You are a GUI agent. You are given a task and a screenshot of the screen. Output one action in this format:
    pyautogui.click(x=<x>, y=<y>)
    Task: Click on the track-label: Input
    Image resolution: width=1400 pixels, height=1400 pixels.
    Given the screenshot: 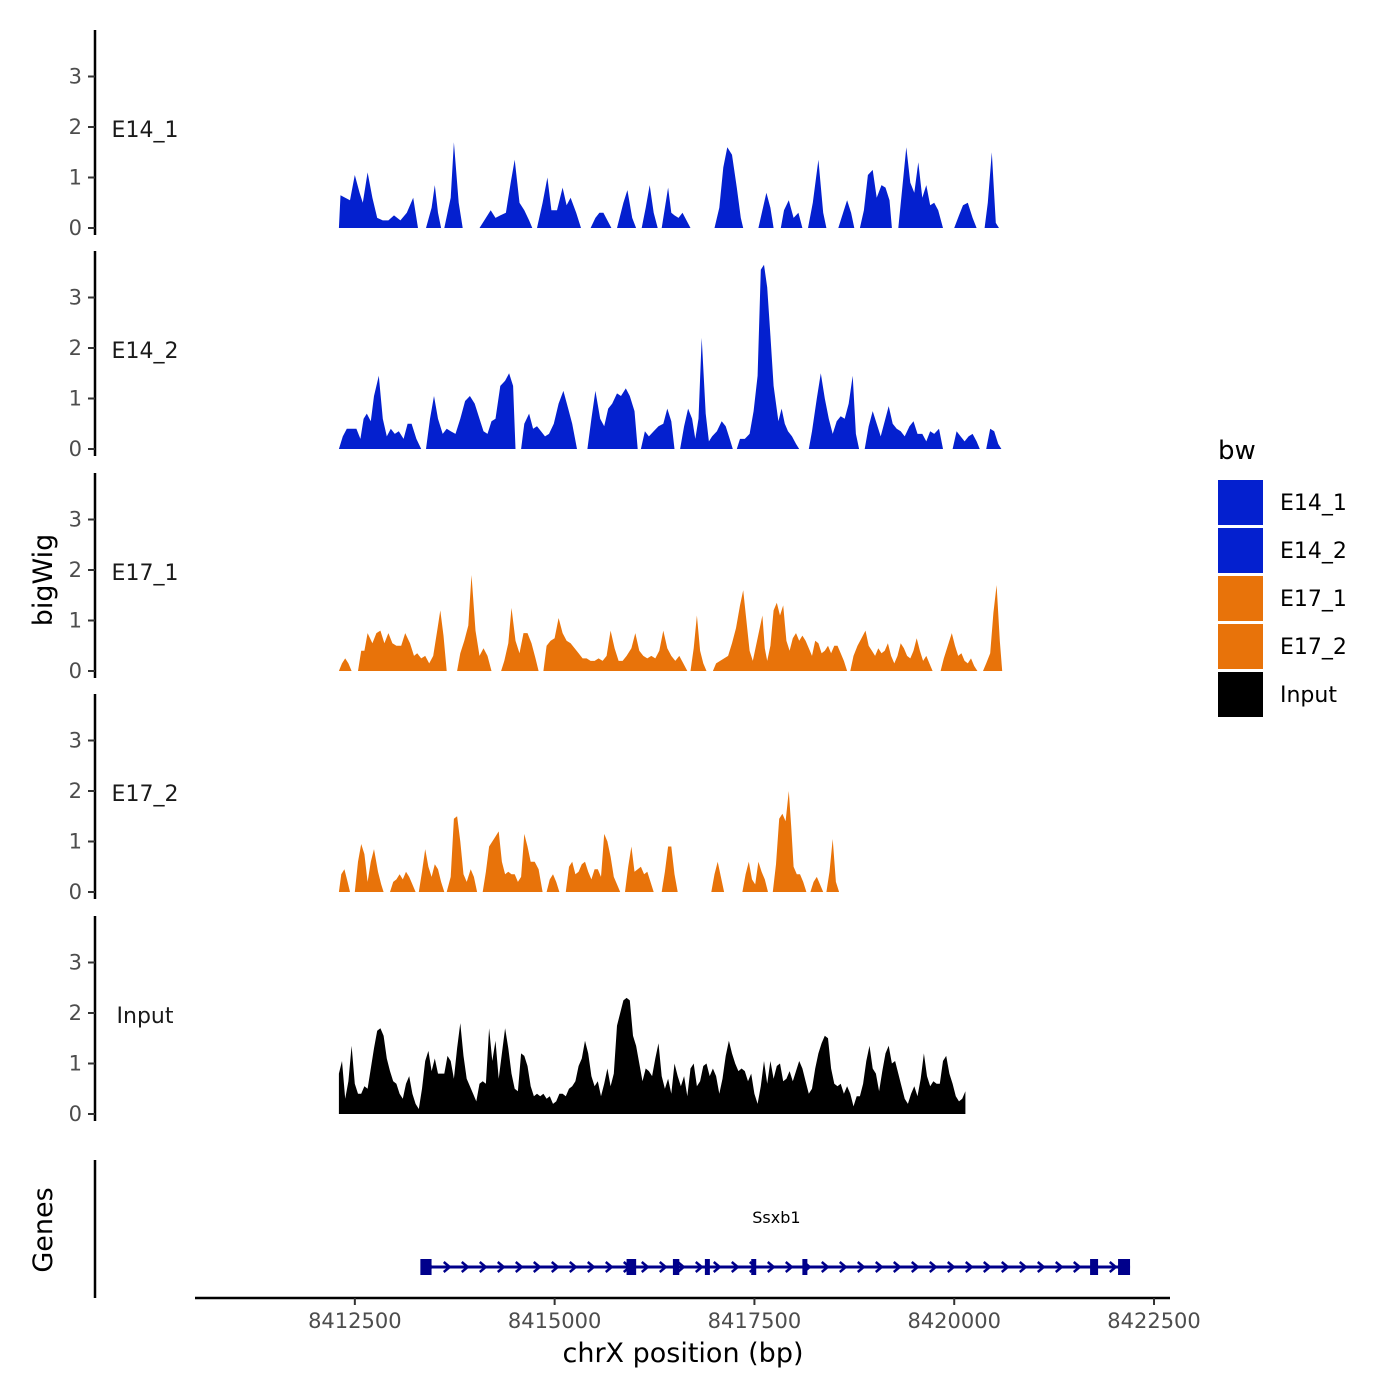 What is the action you would take?
    pyautogui.click(x=145, y=1016)
    